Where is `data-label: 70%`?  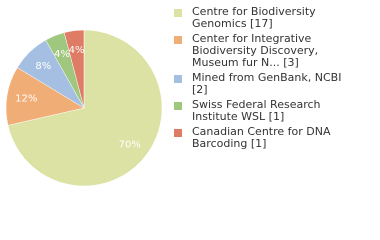 data-label: 70% is located at coordinates (130, 144).